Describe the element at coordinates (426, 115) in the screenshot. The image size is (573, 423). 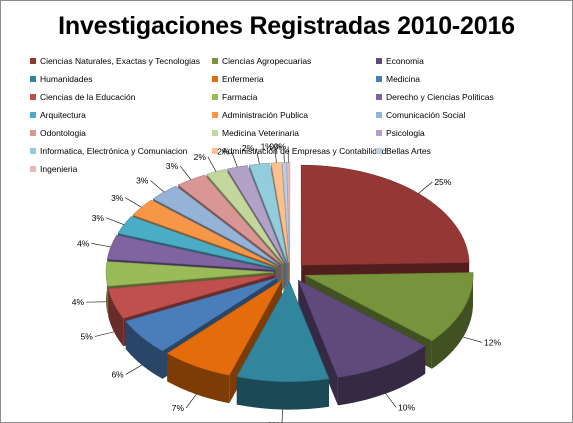
I see `legend-label: Comunicación Social` at that location.